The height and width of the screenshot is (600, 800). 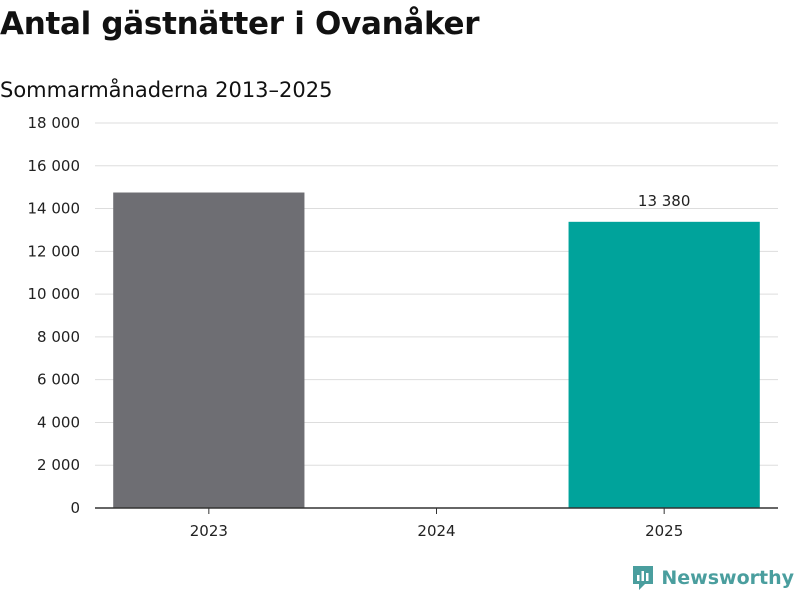 What do you see at coordinates (58, 337) in the screenshot?
I see `y-tick-label: 8 000` at bounding box center [58, 337].